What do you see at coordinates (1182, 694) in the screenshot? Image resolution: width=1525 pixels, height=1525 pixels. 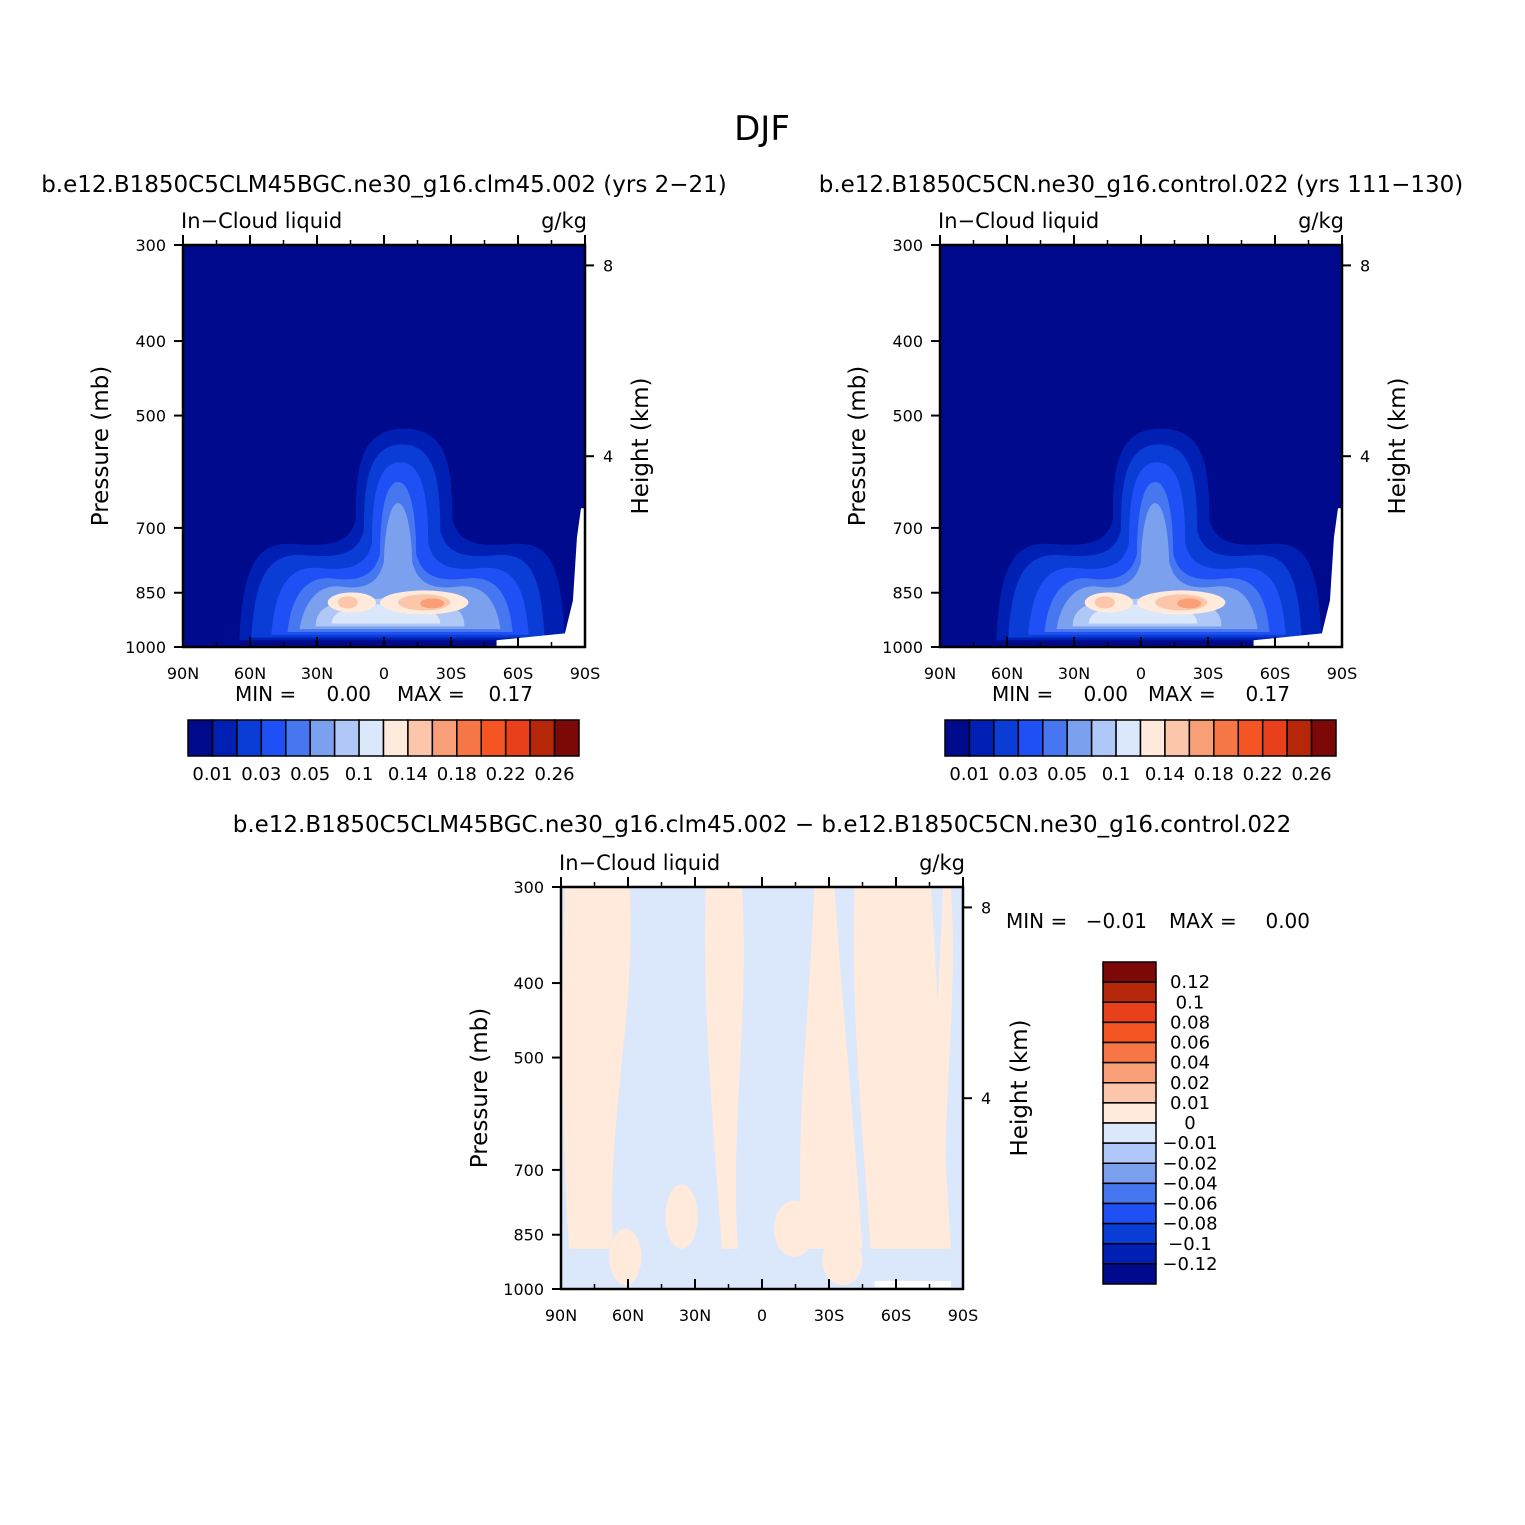 I see `max-label: MAX =` at bounding box center [1182, 694].